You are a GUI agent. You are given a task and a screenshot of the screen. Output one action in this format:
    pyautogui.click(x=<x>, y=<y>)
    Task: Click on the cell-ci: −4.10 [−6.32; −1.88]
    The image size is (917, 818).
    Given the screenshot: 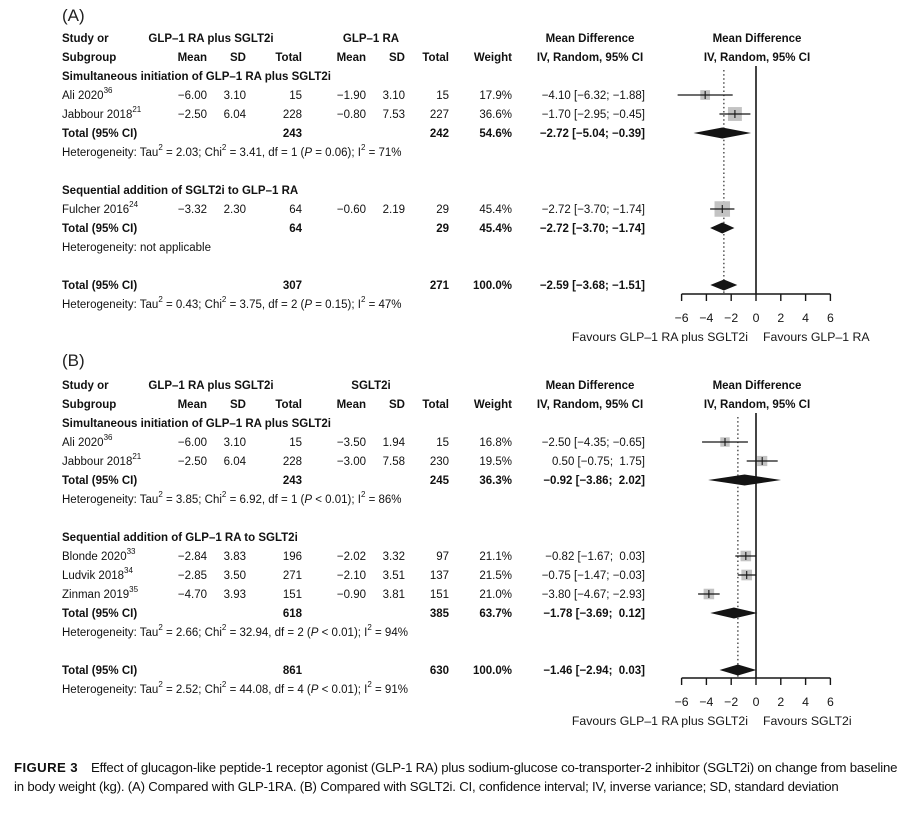 What is the action you would take?
    pyautogui.click(x=593, y=96)
    